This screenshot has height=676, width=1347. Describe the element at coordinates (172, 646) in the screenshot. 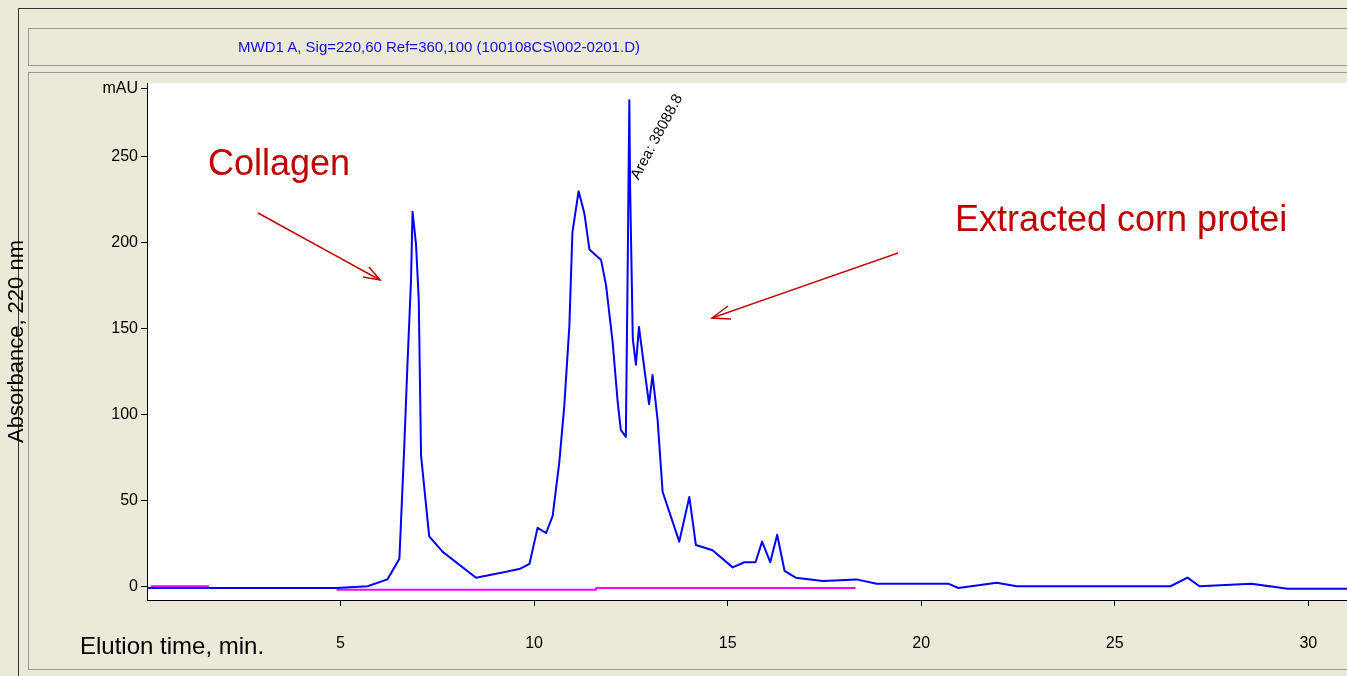

I see `x-axis-title: Elution time, min.` at that location.